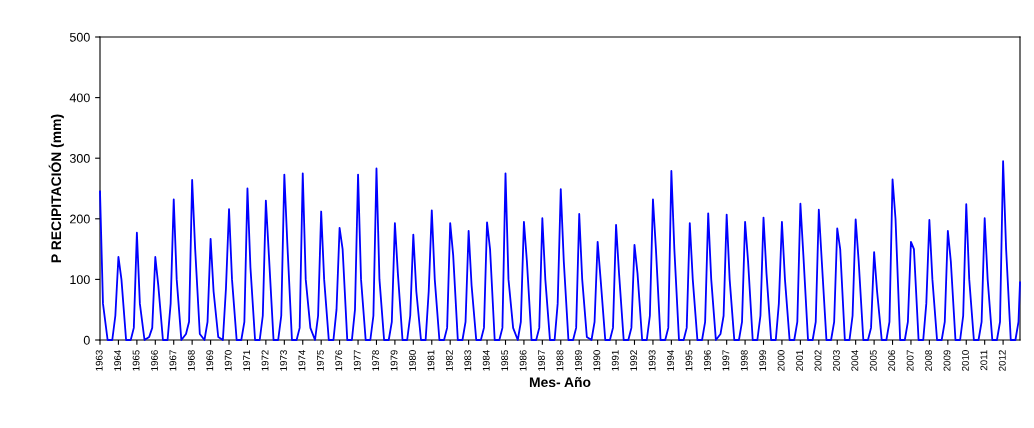 The width and height of the screenshot is (1034, 428). I want to click on x-tick-label: 1984, so click(486, 360).